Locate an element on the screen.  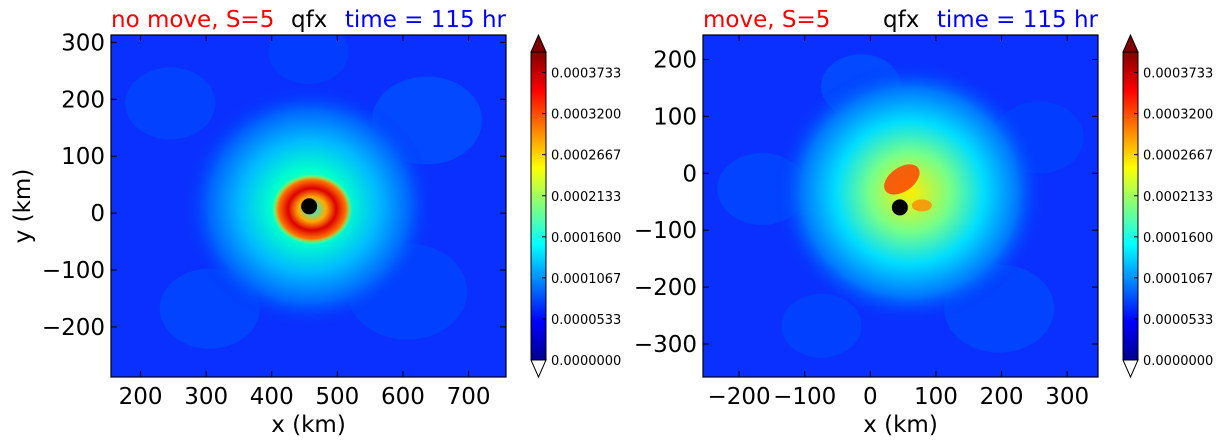
x-tick-label: 400 is located at coordinates (272, 397).